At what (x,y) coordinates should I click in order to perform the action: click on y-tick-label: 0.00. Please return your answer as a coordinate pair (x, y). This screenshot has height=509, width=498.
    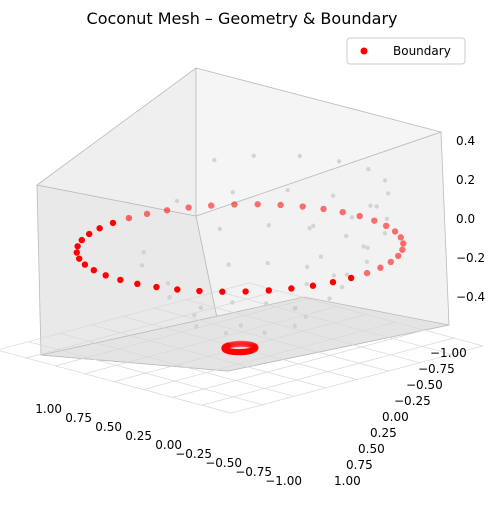
    Looking at the image, I should click on (395, 417).